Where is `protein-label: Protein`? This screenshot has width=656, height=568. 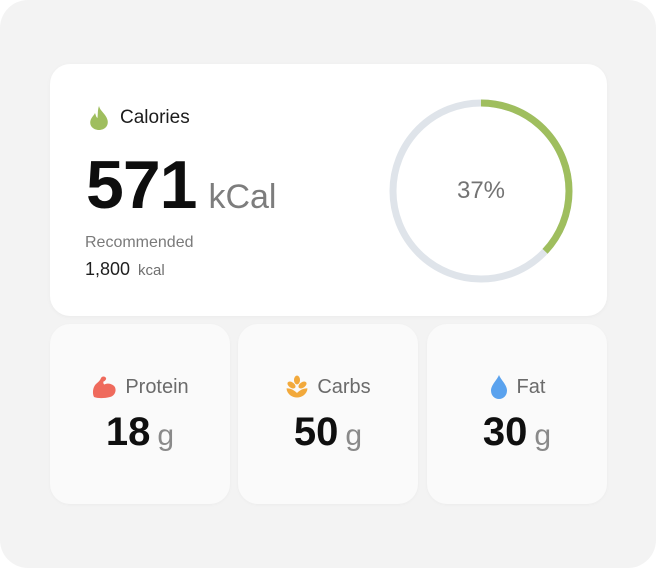
protein-label: Protein is located at coordinates (157, 386).